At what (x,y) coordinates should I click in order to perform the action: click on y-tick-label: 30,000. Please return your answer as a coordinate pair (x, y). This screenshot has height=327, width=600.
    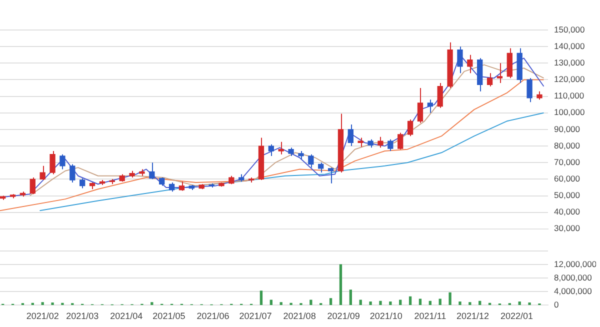
    Looking at the image, I should click on (567, 228).